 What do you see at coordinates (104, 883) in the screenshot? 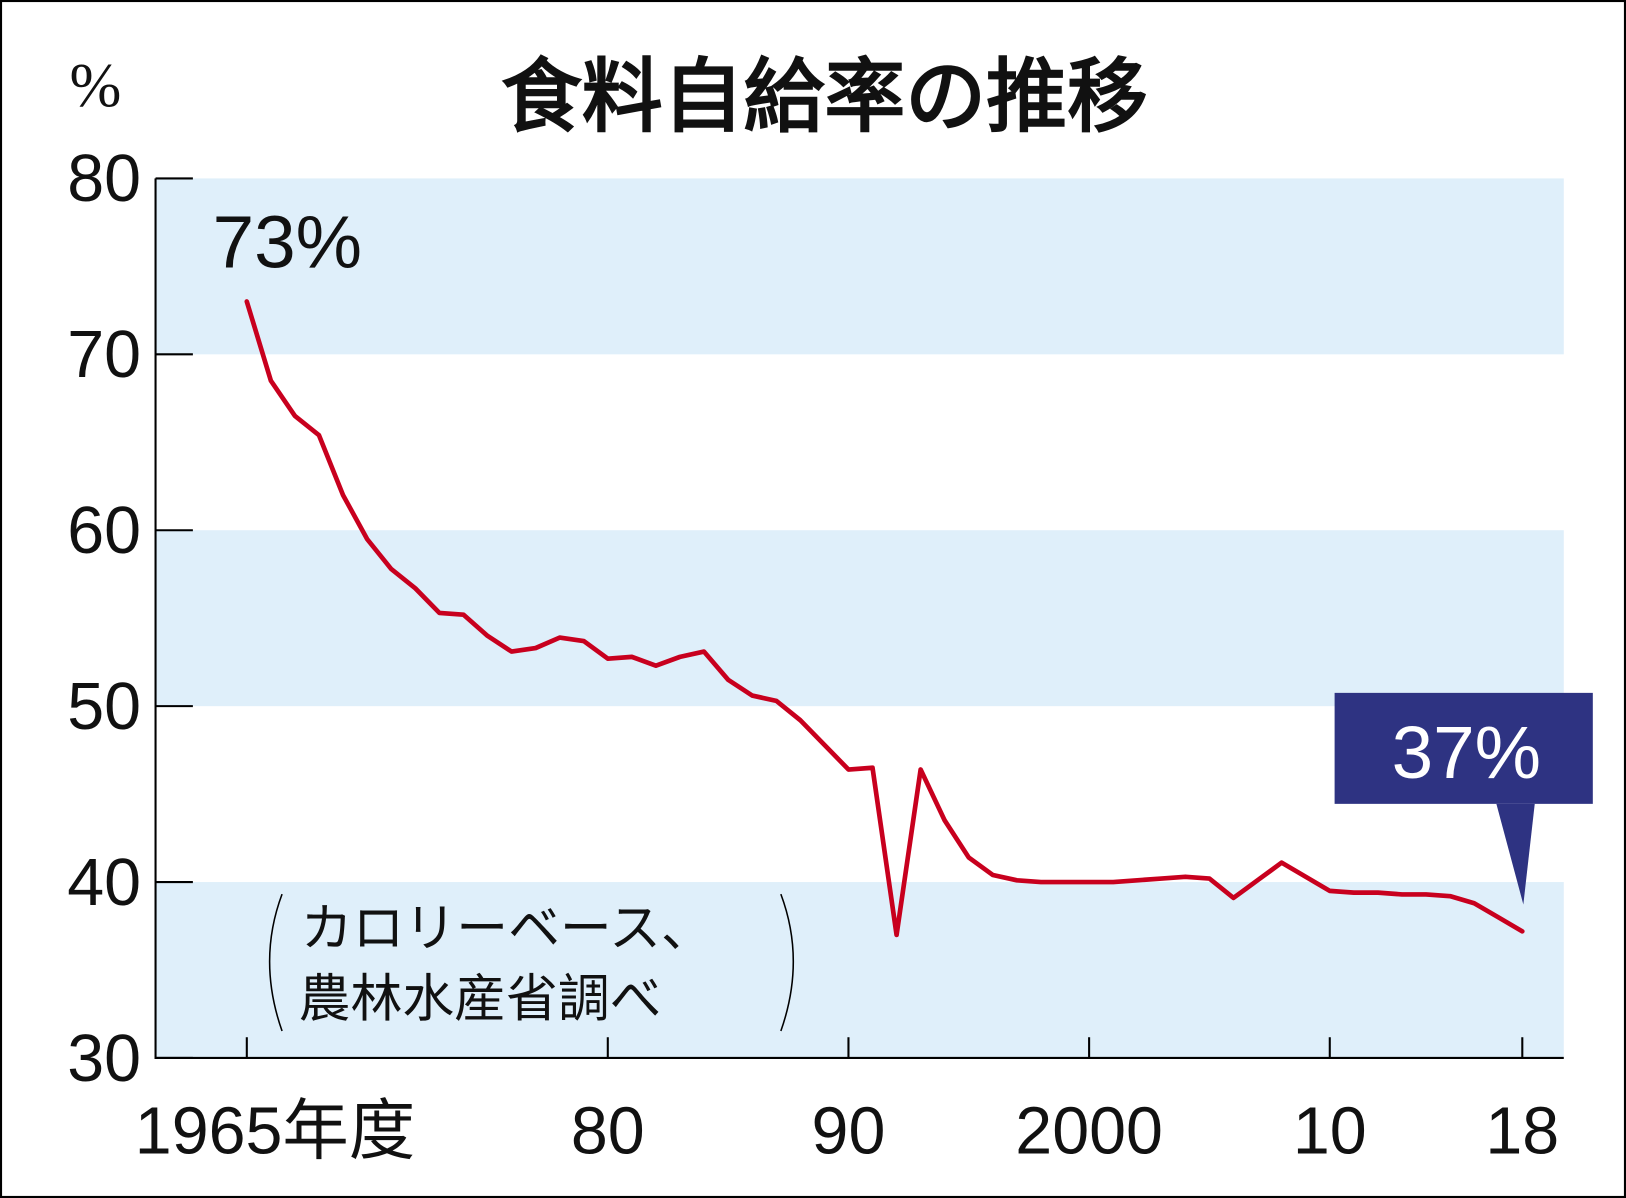
I see `y-tick-label: 40` at bounding box center [104, 883].